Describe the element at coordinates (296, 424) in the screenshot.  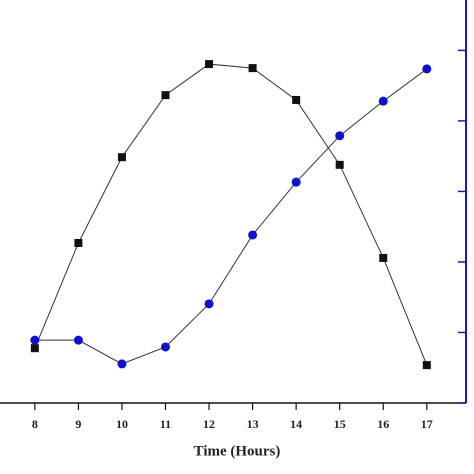
I see `x-tick-label: 14` at that location.